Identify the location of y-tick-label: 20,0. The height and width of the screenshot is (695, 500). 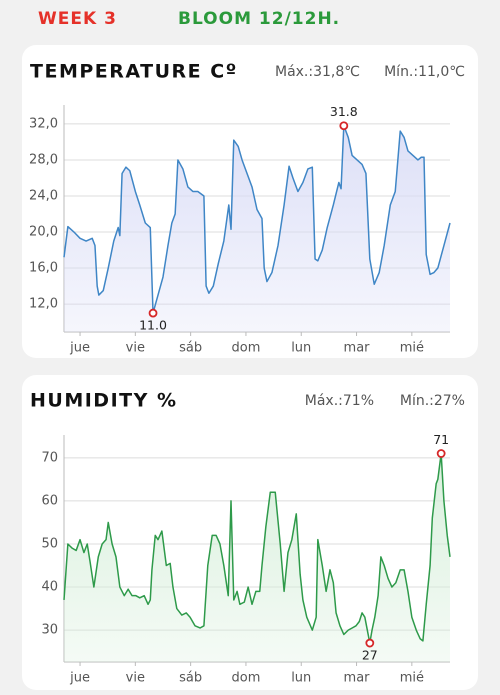
(43, 232).